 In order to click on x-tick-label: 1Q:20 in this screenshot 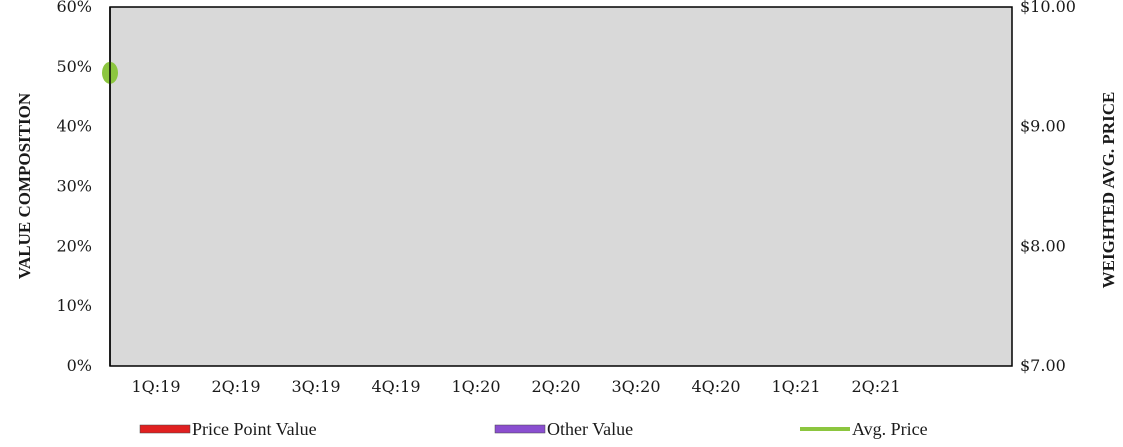, I will do `click(475, 386)`.